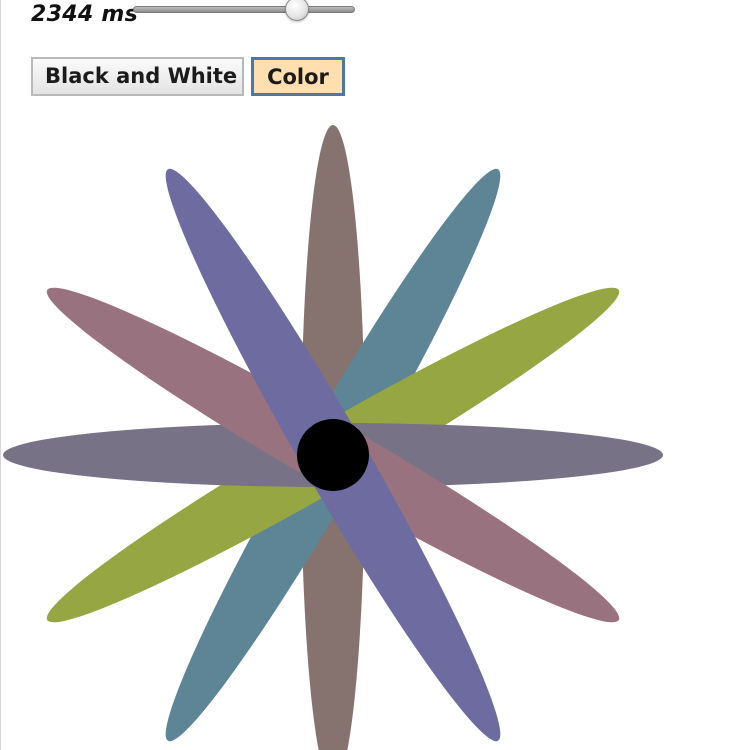  I want to click on duration-slider, so click(245, 12).